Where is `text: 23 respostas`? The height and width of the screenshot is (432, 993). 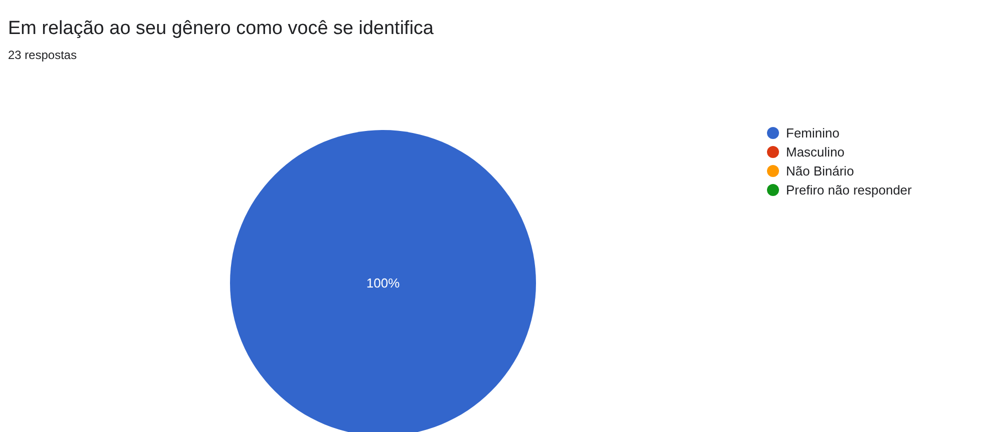
text: 23 respostas is located at coordinates (42, 55).